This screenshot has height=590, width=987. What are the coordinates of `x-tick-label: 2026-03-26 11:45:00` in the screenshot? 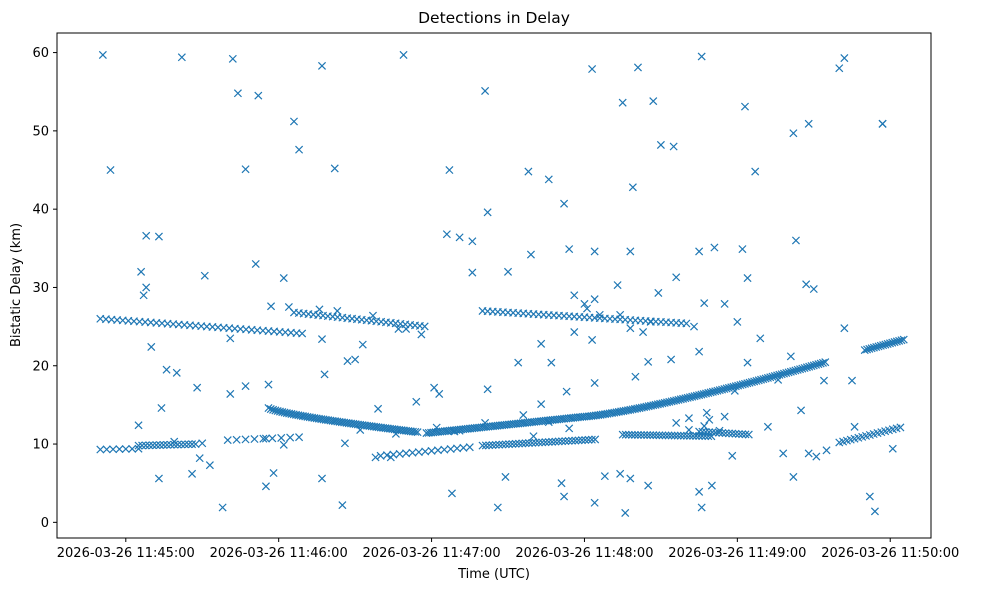 It's located at (126, 553).